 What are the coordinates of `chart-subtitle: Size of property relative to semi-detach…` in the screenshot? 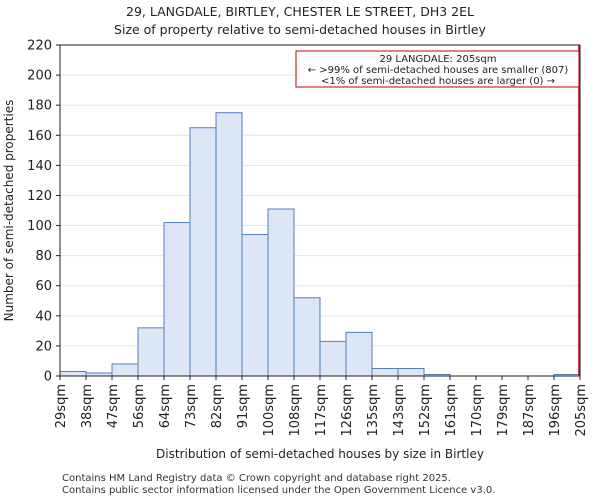 It's located at (300, 29).